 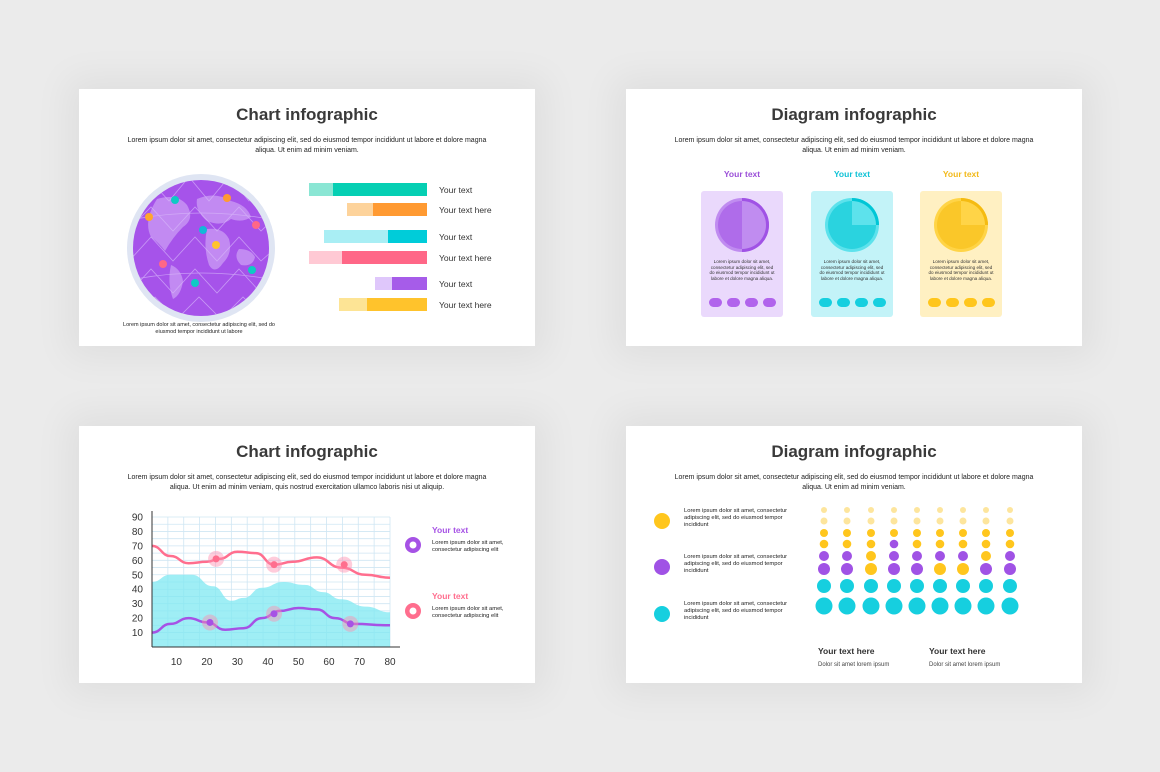 I want to click on legend-dot-circle, so click(x=662, y=567).